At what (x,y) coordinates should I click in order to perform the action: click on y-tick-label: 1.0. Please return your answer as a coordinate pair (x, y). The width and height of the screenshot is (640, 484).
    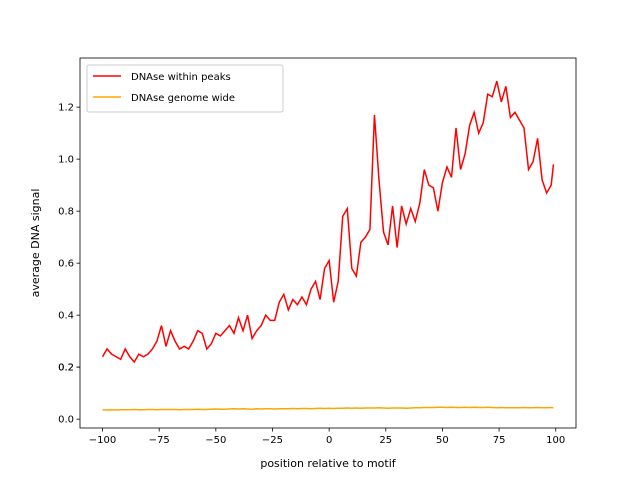
    Looking at the image, I should click on (66, 160).